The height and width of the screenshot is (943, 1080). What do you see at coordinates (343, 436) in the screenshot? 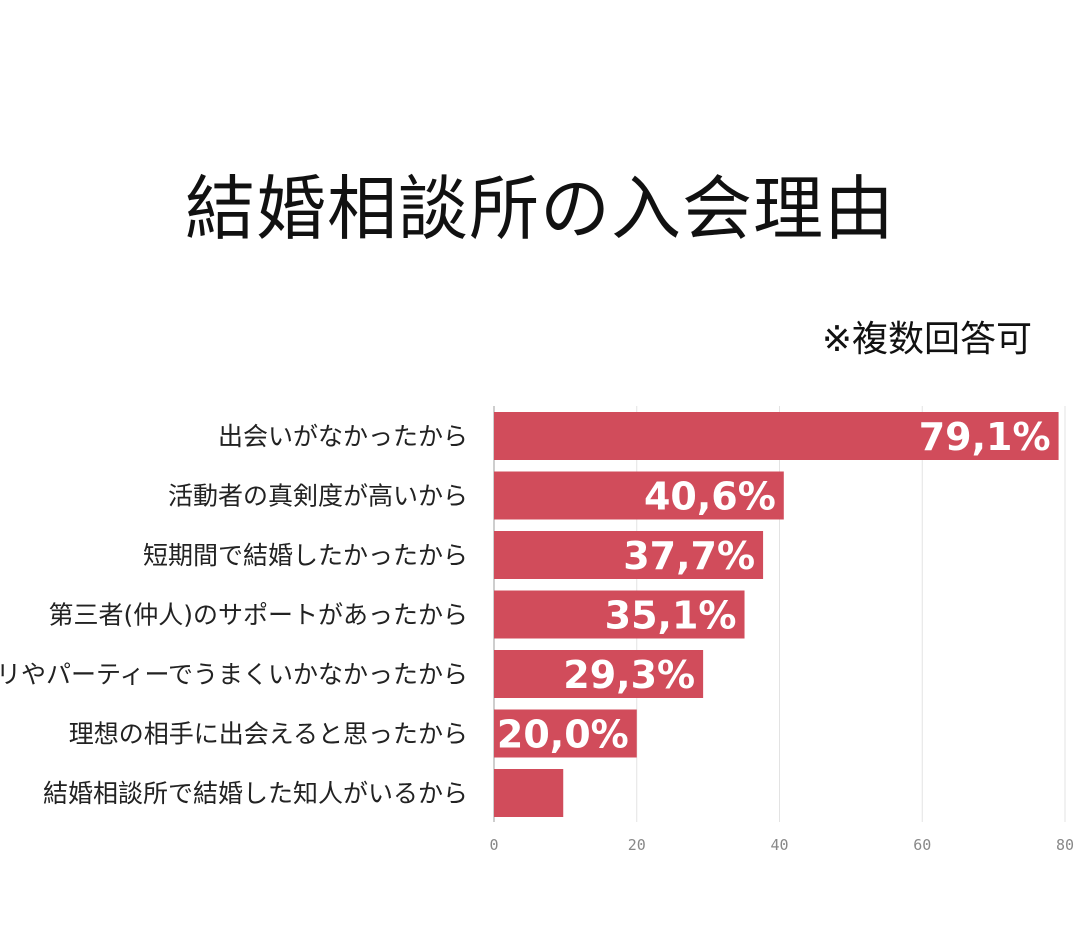
I see `category-label: 出会いがなかったから` at bounding box center [343, 436].